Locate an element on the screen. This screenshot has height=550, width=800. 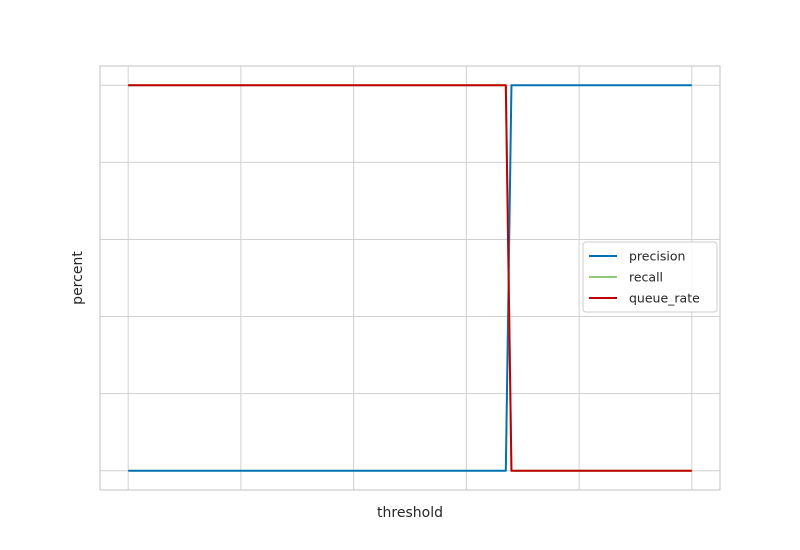
legend-label-precision: precision is located at coordinates (657, 256).